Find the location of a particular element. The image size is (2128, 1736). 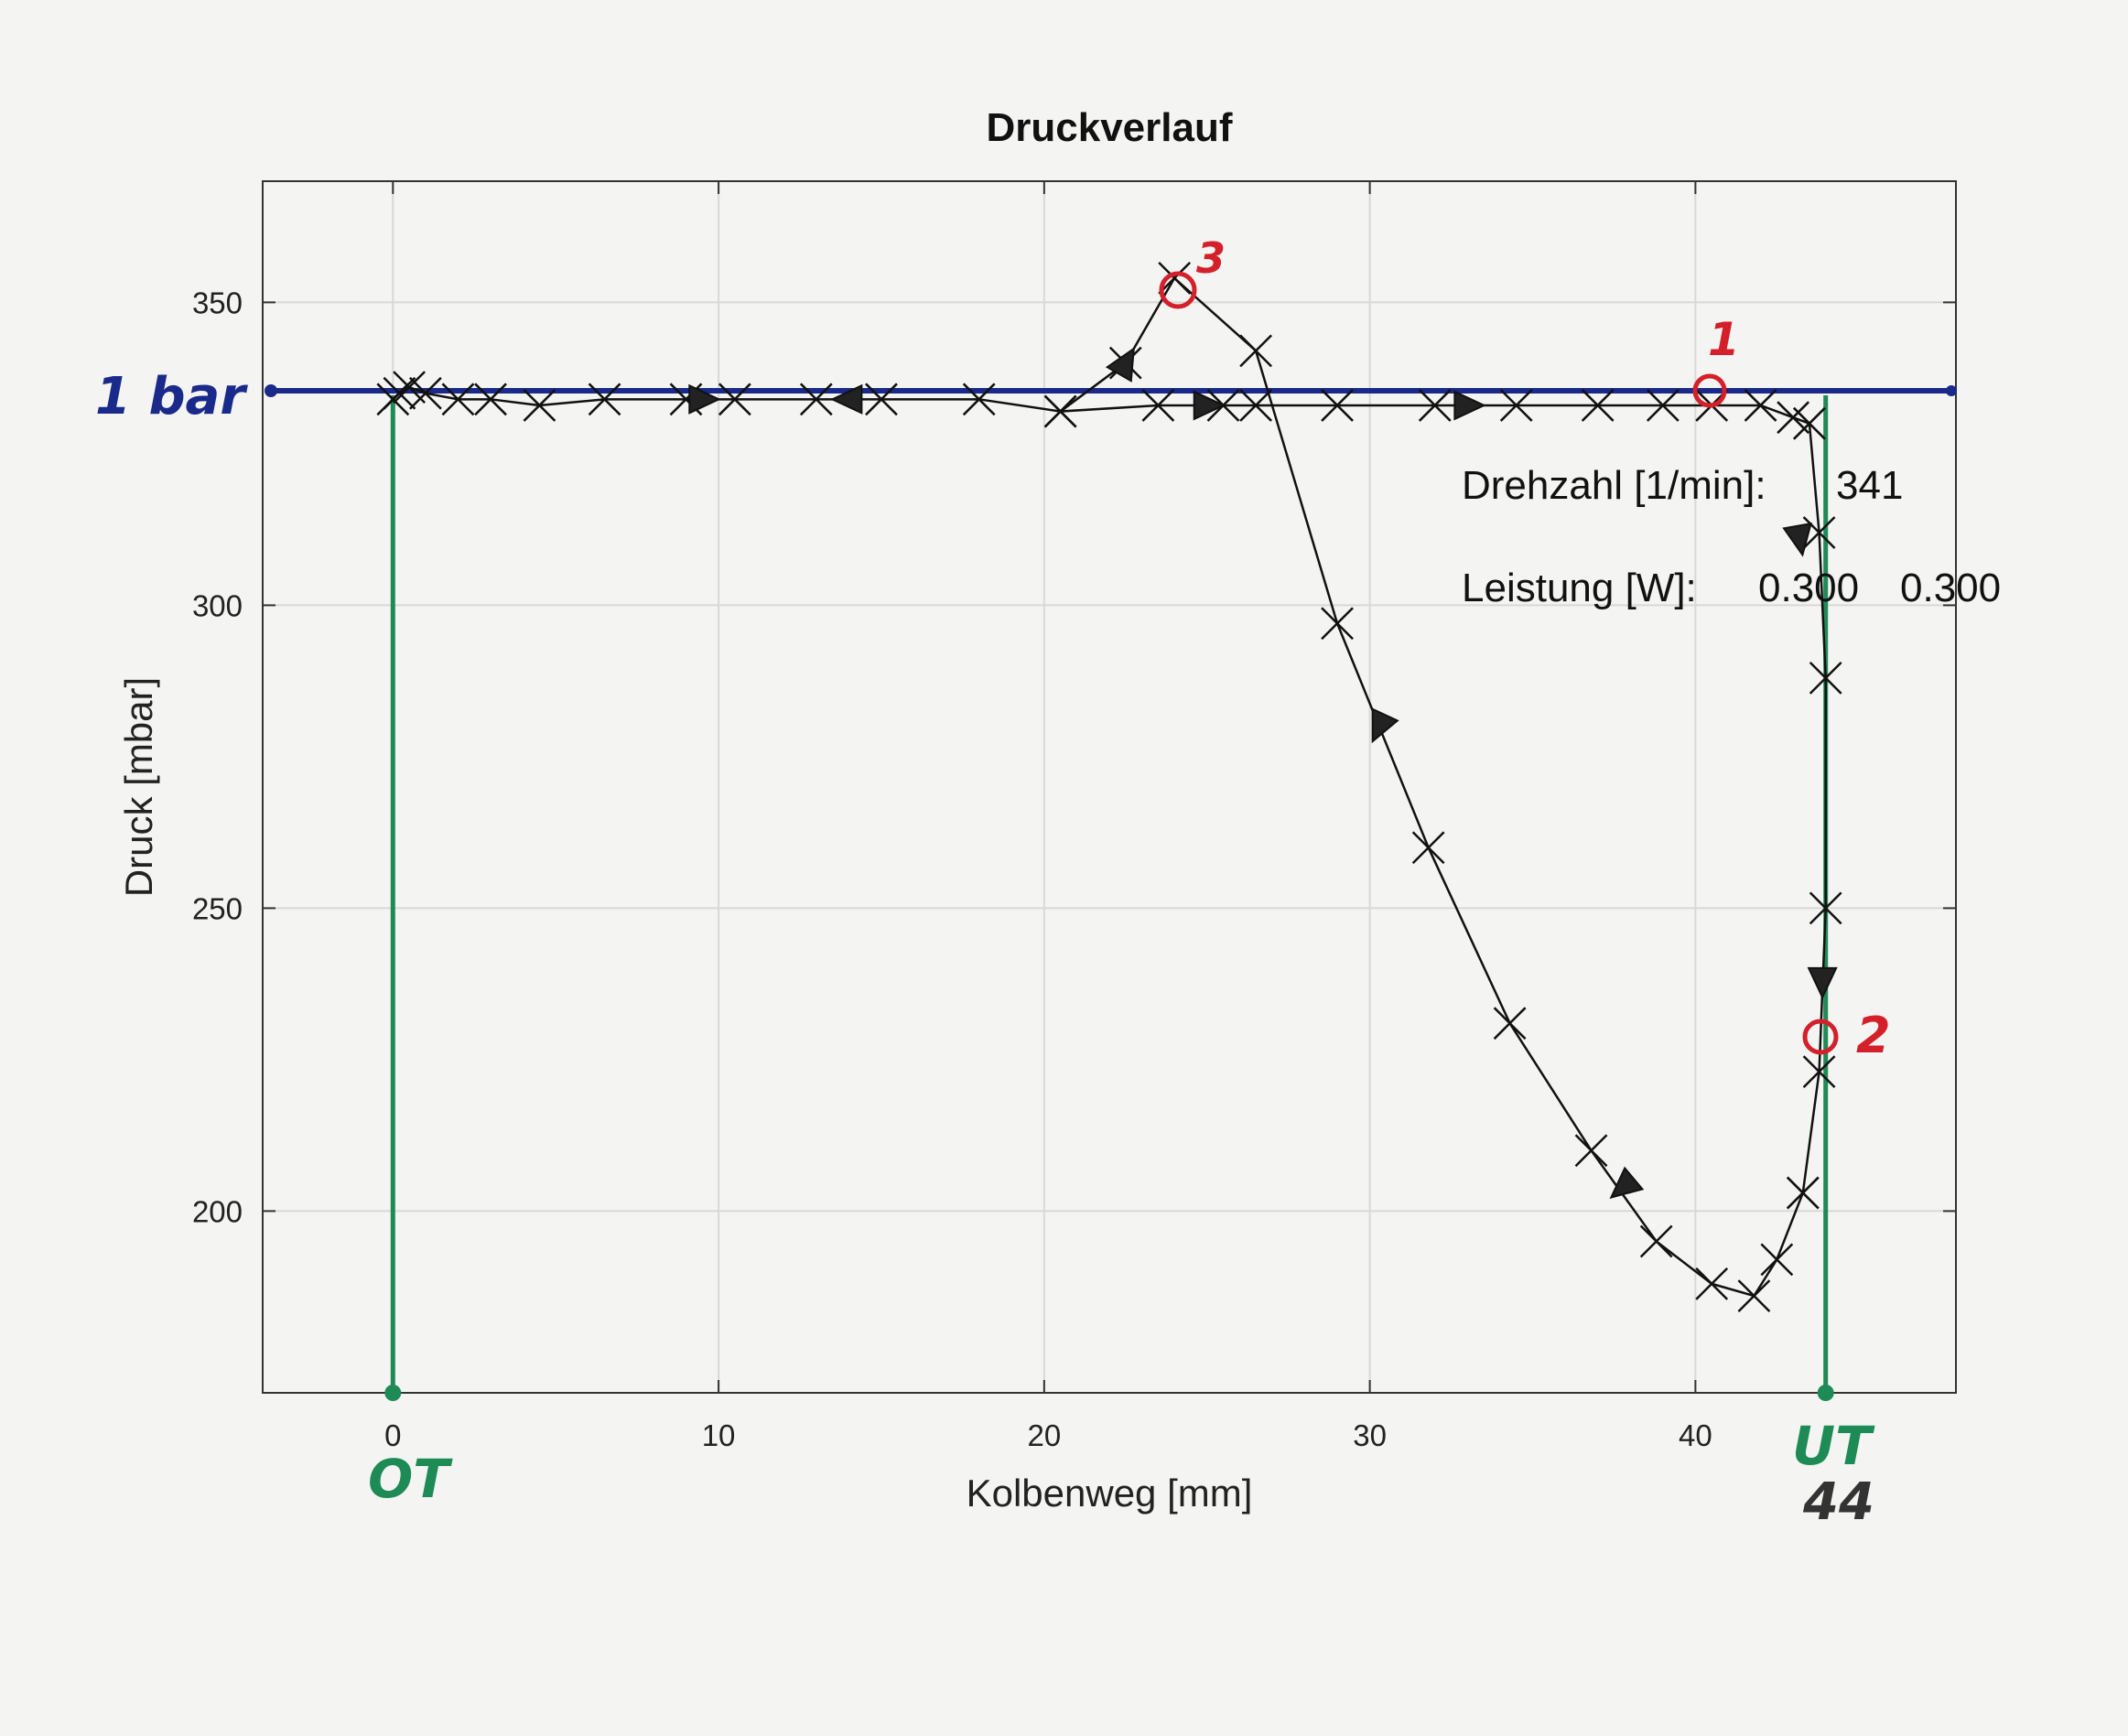

drehzahl-label: Drehzahl [1/min]: is located at coordinates (1614, 486).